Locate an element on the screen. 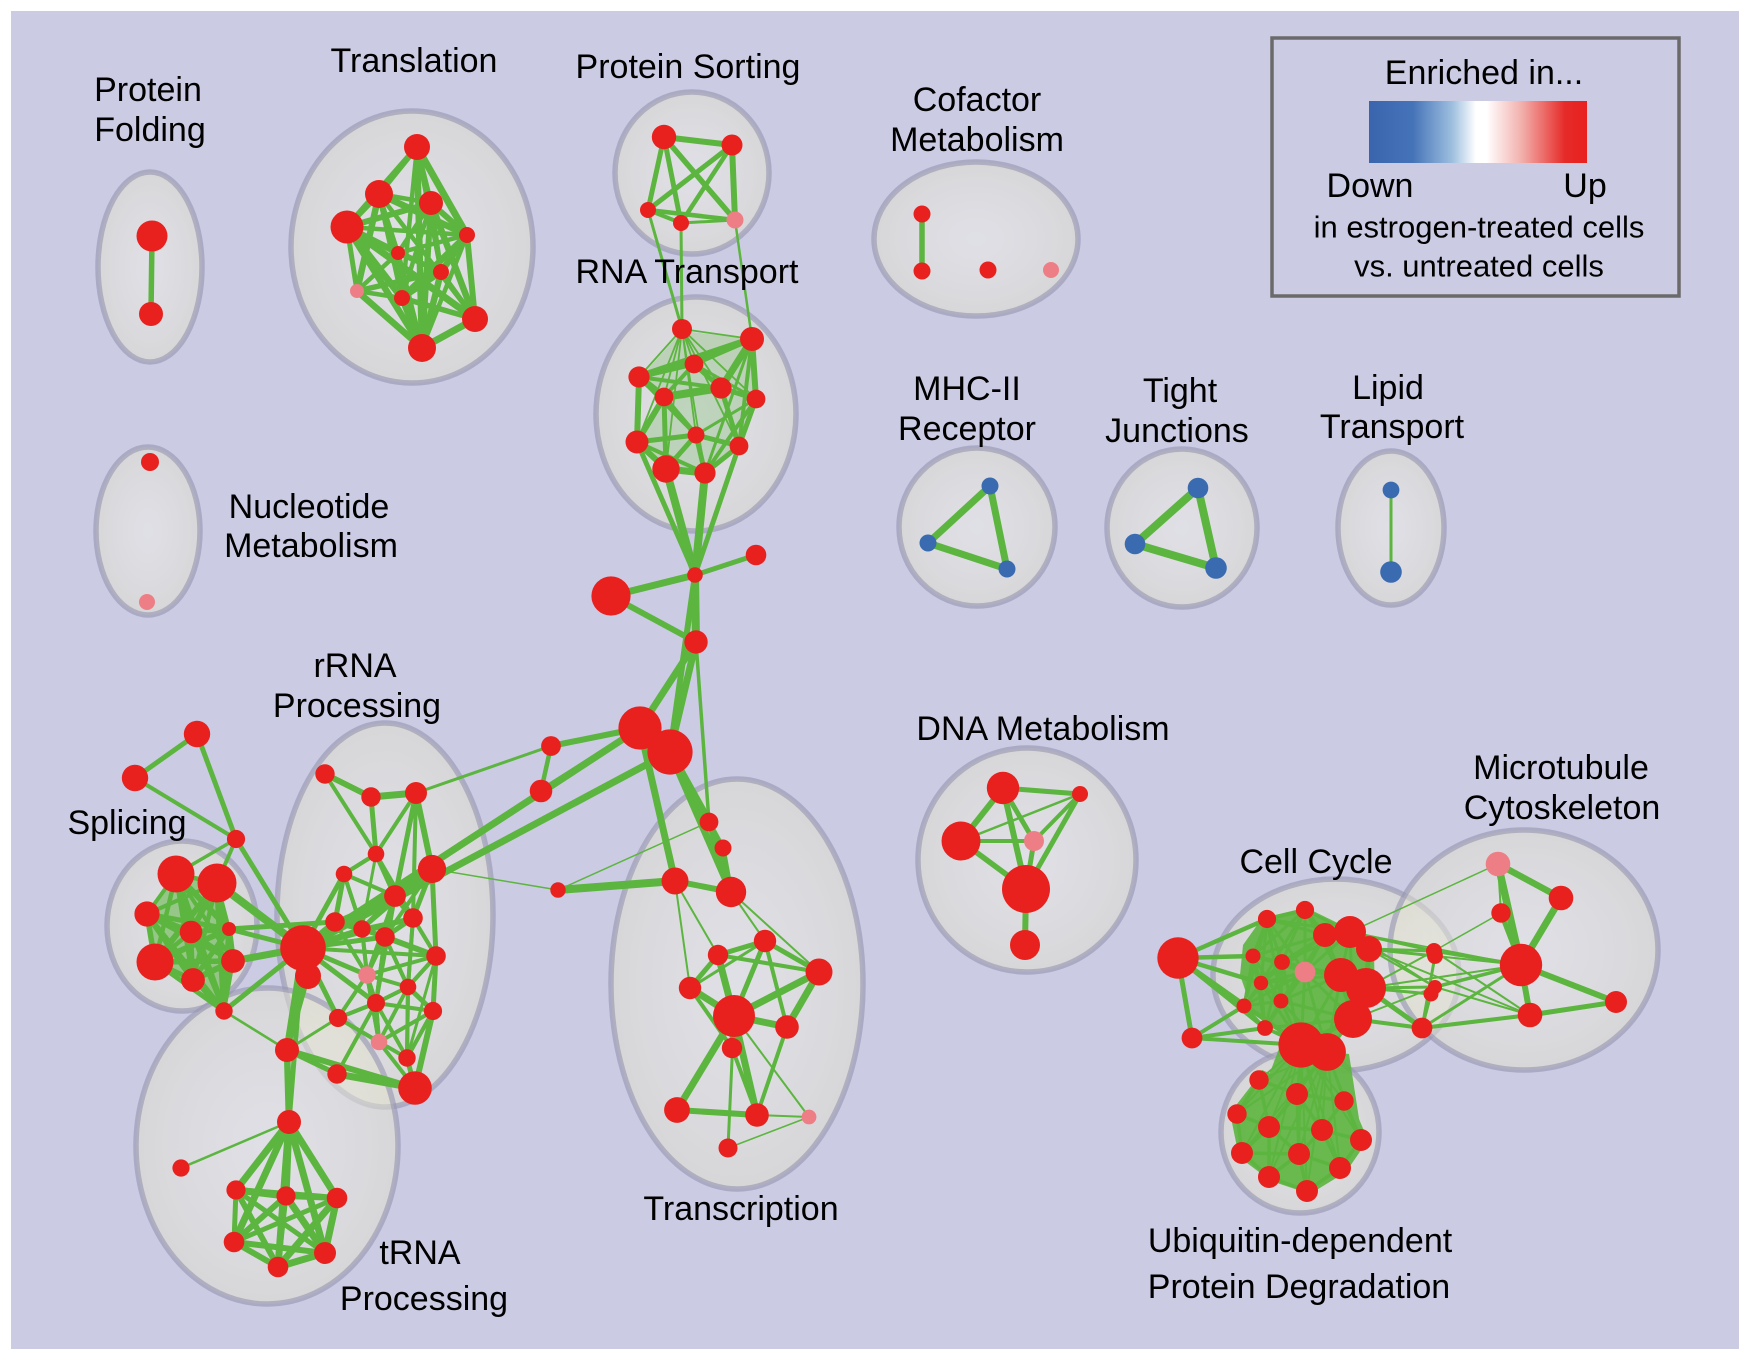 The height and width of the screenshot is (1360, 1750). svg-text: Folding is located at coordinates (150, 130).